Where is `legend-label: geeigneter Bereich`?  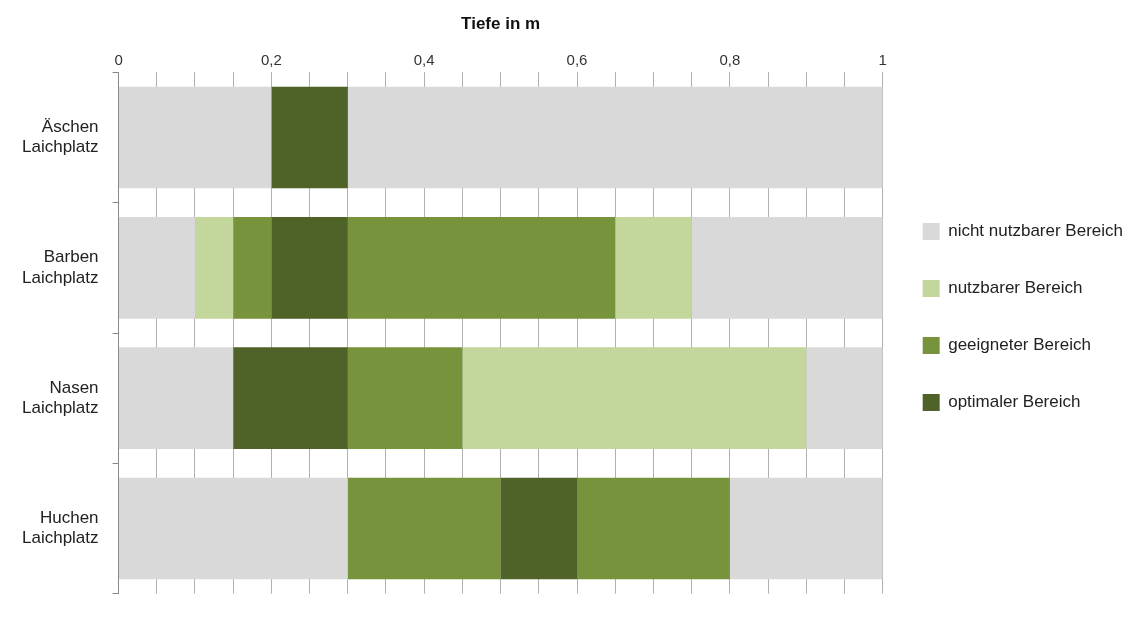
legend-label: geeigneter Bereich is located at coordinates (1019, 345).